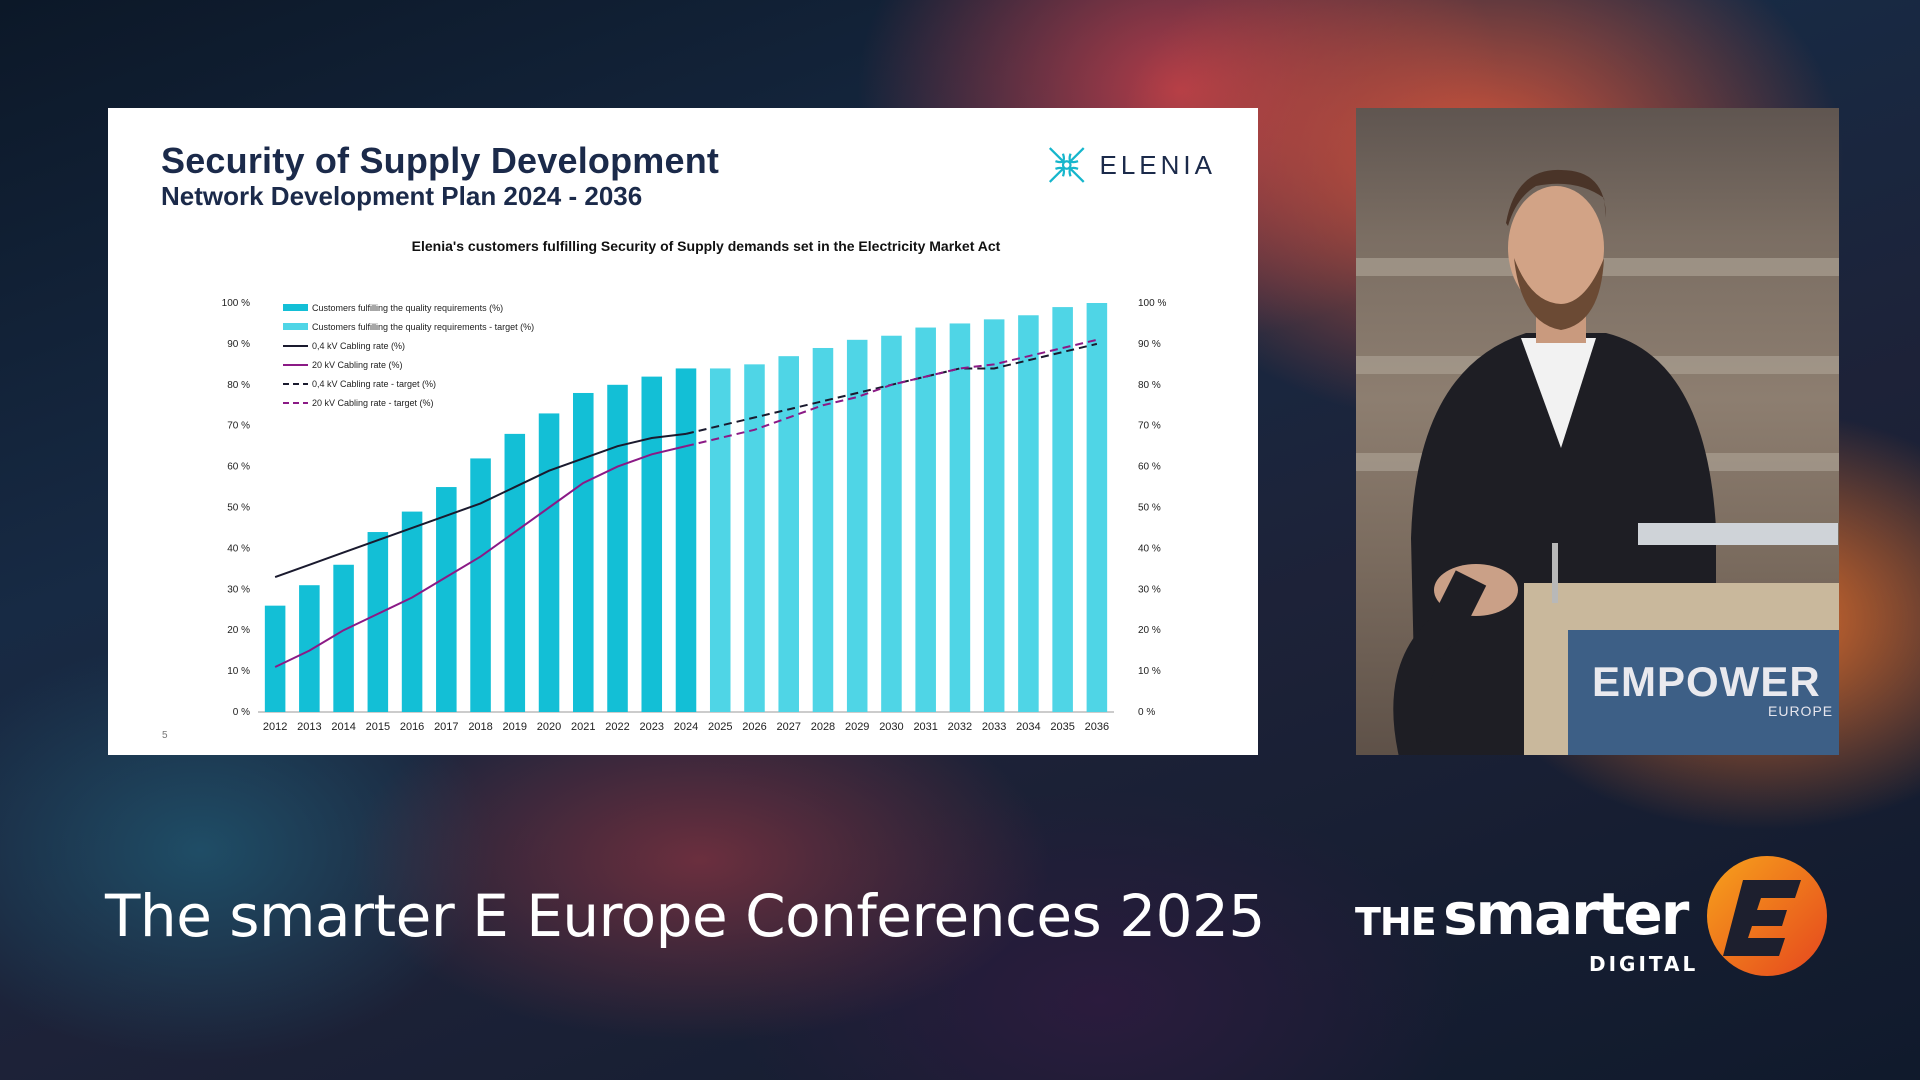 Image resolution: width=1920 pixels, height=1080 pixels. I want to click on y-tick-label-right: 70 %, so click(1149, 426).